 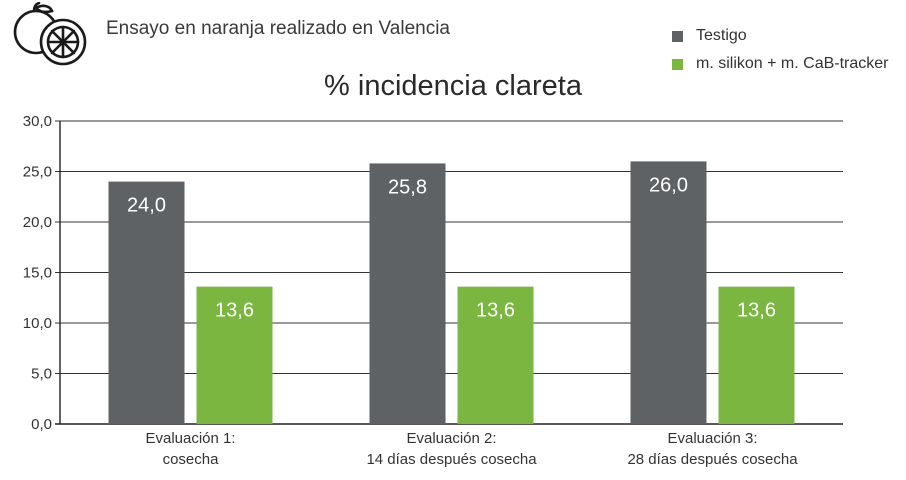 I want to click on legend-item-testigo: Testigo, so click(x=780, y=36).